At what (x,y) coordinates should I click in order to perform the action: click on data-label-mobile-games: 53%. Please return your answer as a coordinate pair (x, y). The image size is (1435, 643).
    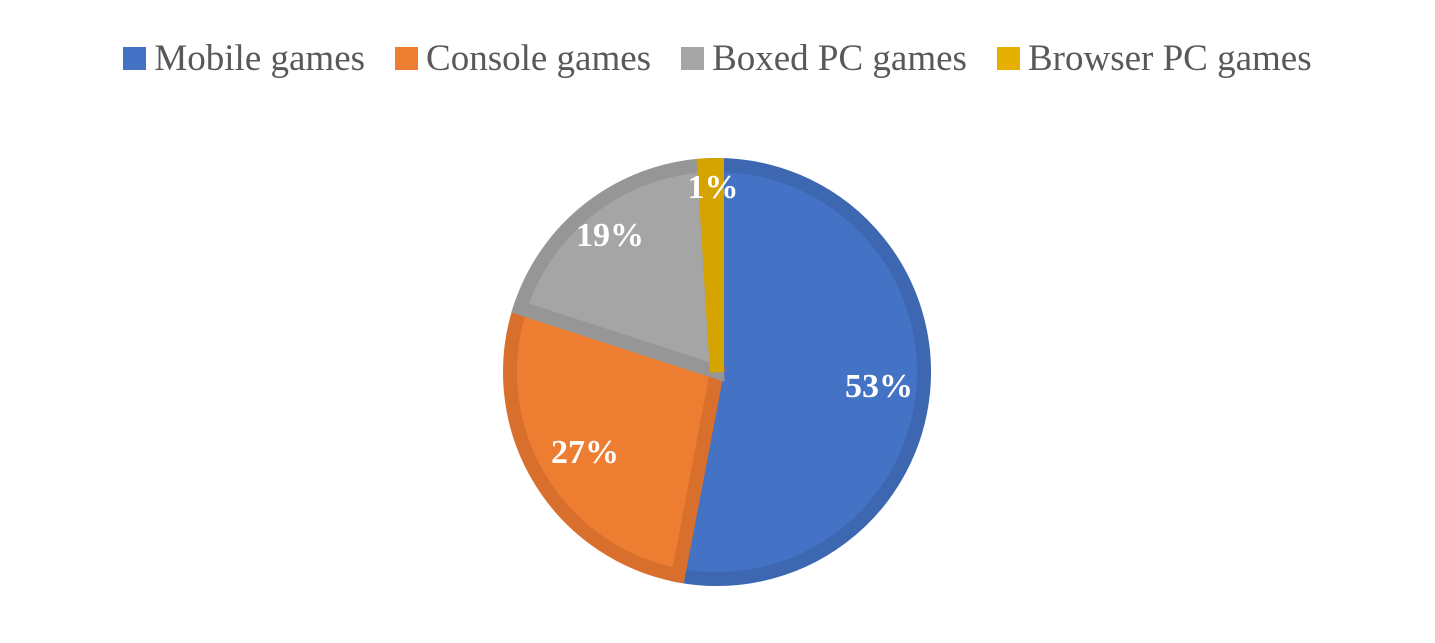
    Looking at the image, I should click on (879, 386).